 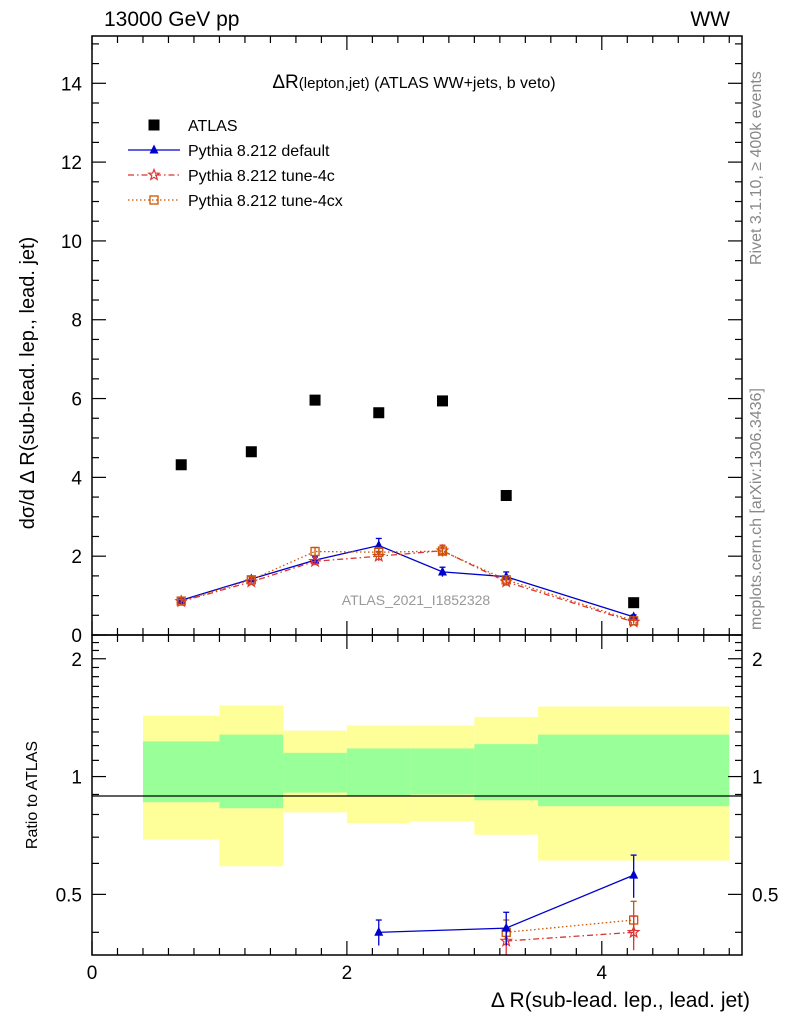 What do you see at coordinates (76, 636) in the screenshot?
I see `main-y-tick-label: 0` at bounding box center [76, 636].